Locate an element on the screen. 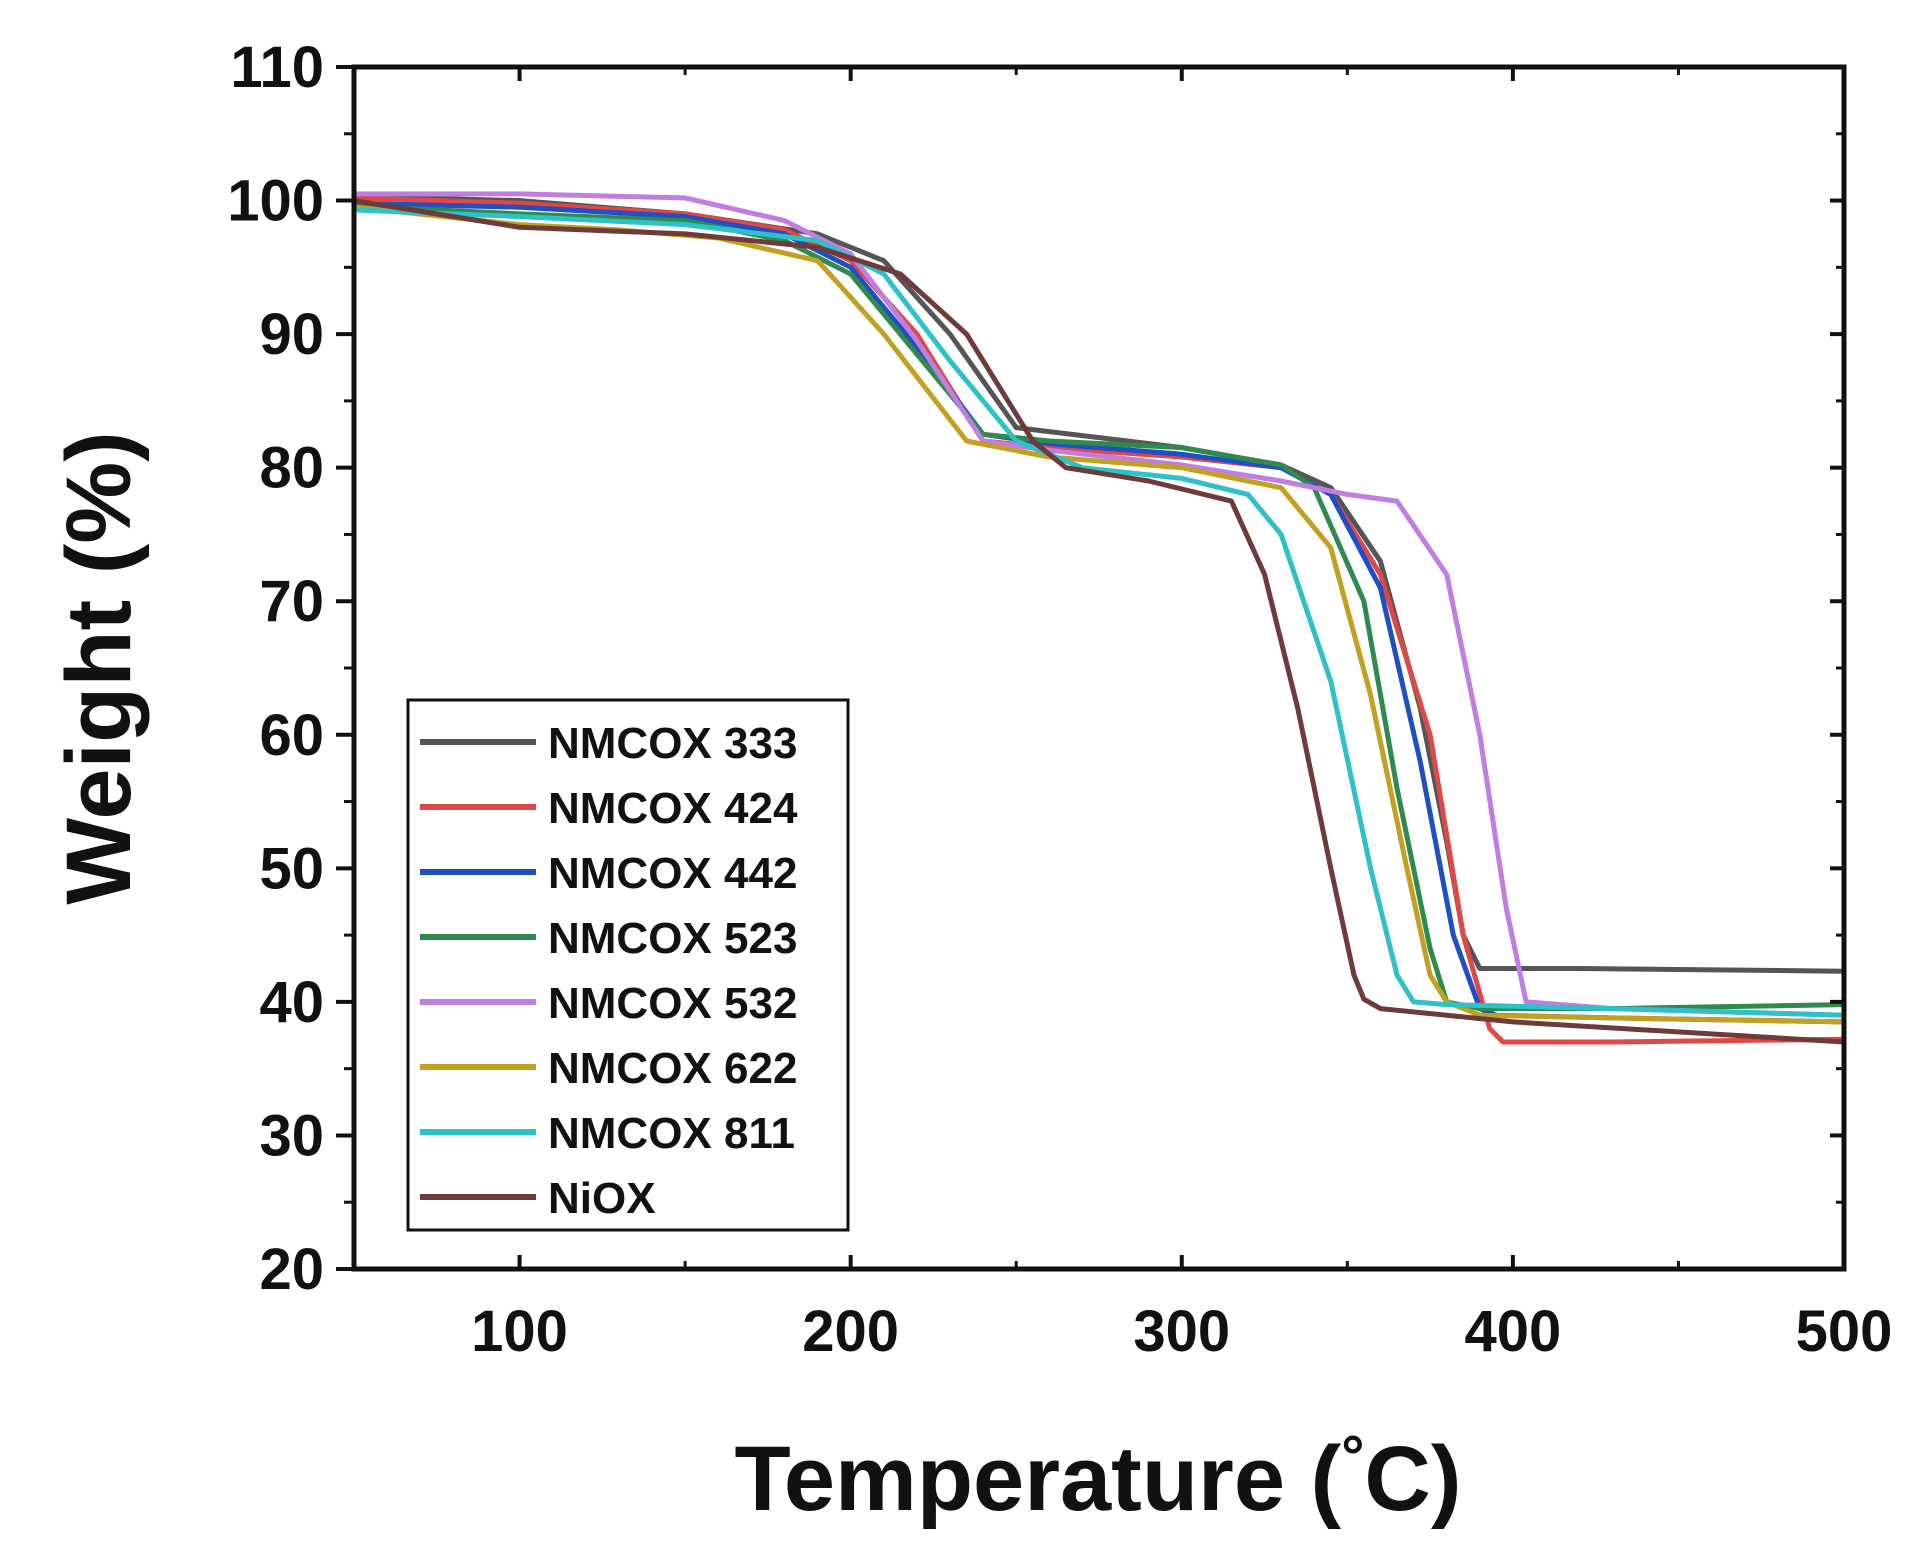  y-tick-label: 100 is located at coordinates (275, 201).